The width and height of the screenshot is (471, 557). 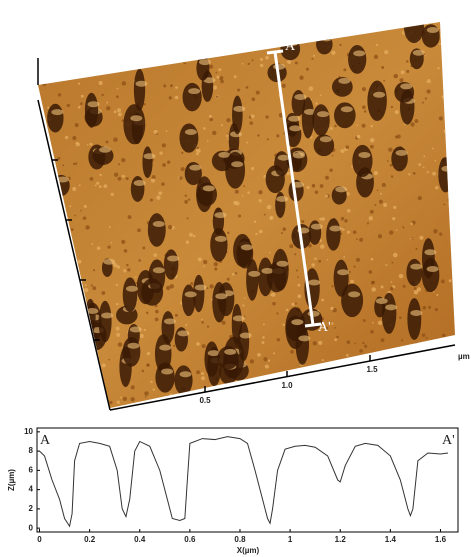 What do you see at coordinates (287, 385) in the screenshot?
I see `surface-tick: 1.0` at bounding box center [287, 385].